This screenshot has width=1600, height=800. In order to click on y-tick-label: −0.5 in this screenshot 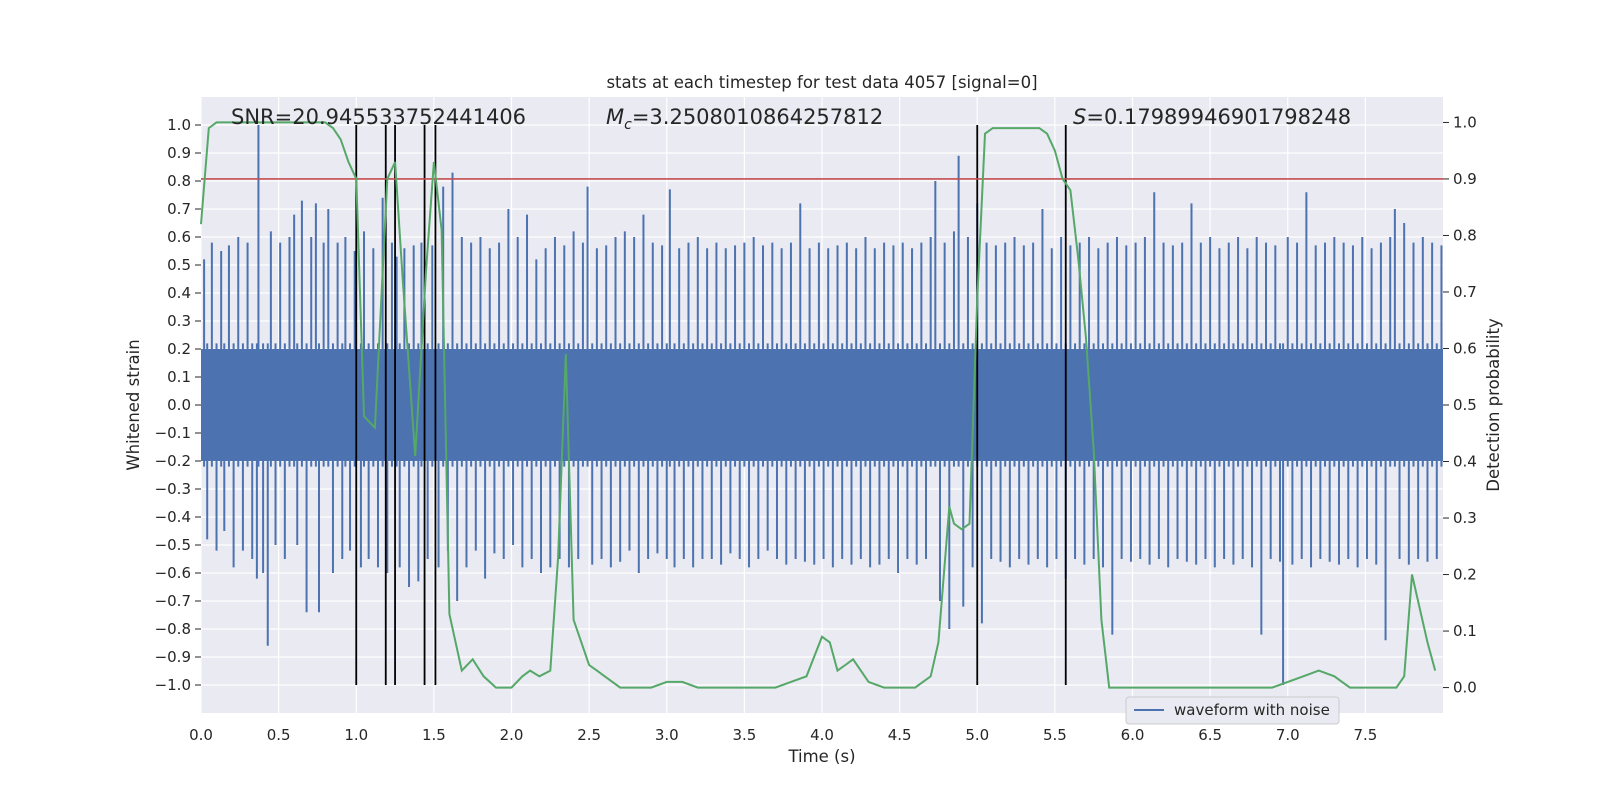, I will do `click(173, 545)`.